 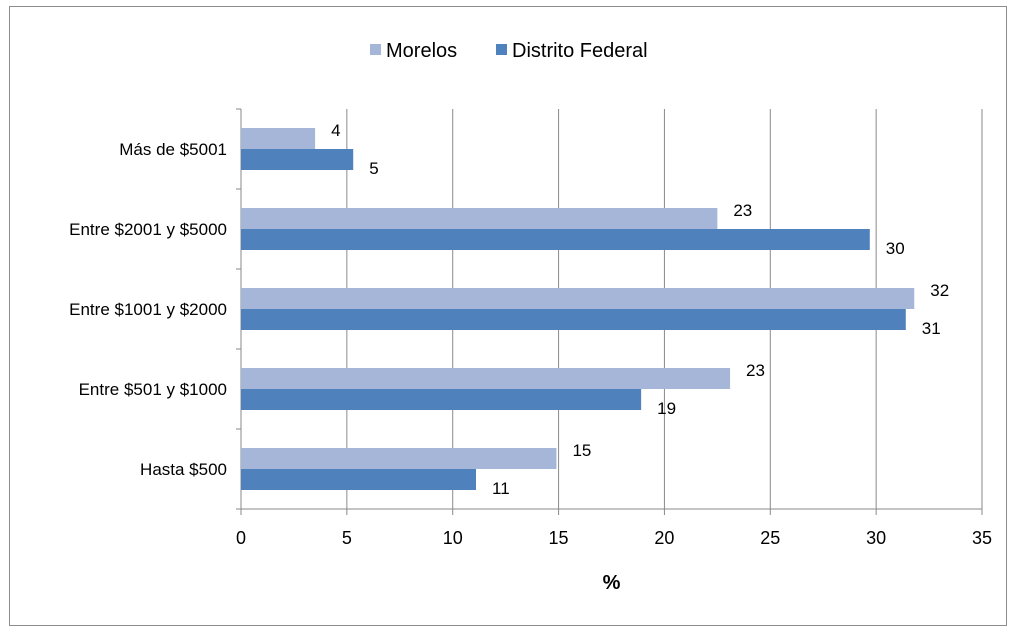 What do you see at coordinates (153, 389) in the screenshot?
I see `category-label: Entre $501 y $1000` at bounding box center [153, 389].